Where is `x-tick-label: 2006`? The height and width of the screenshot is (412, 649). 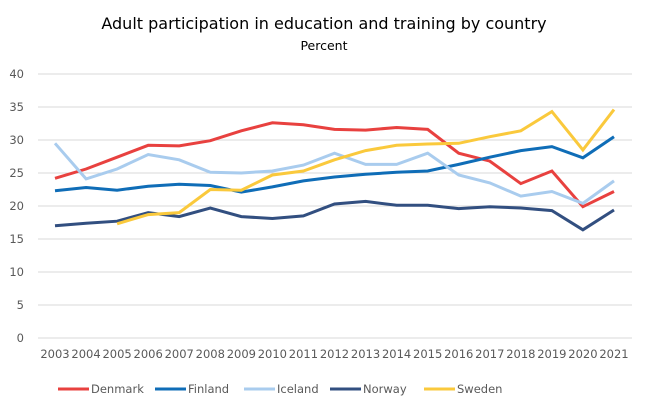 x-tick-label: 2006 is located at coordinates (148, 354).